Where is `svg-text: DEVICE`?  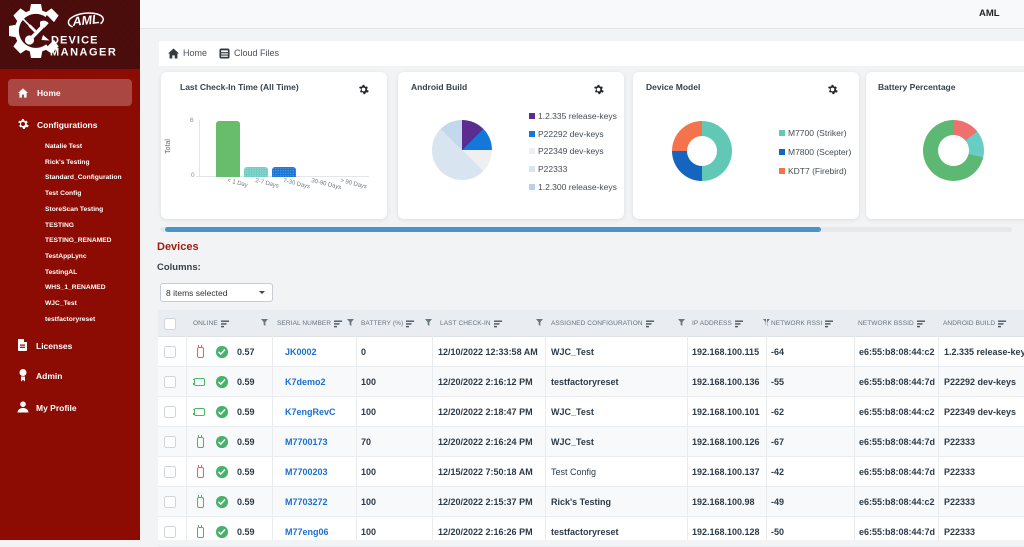 svg-text: DEVICE is located at coordinates (75, 41).